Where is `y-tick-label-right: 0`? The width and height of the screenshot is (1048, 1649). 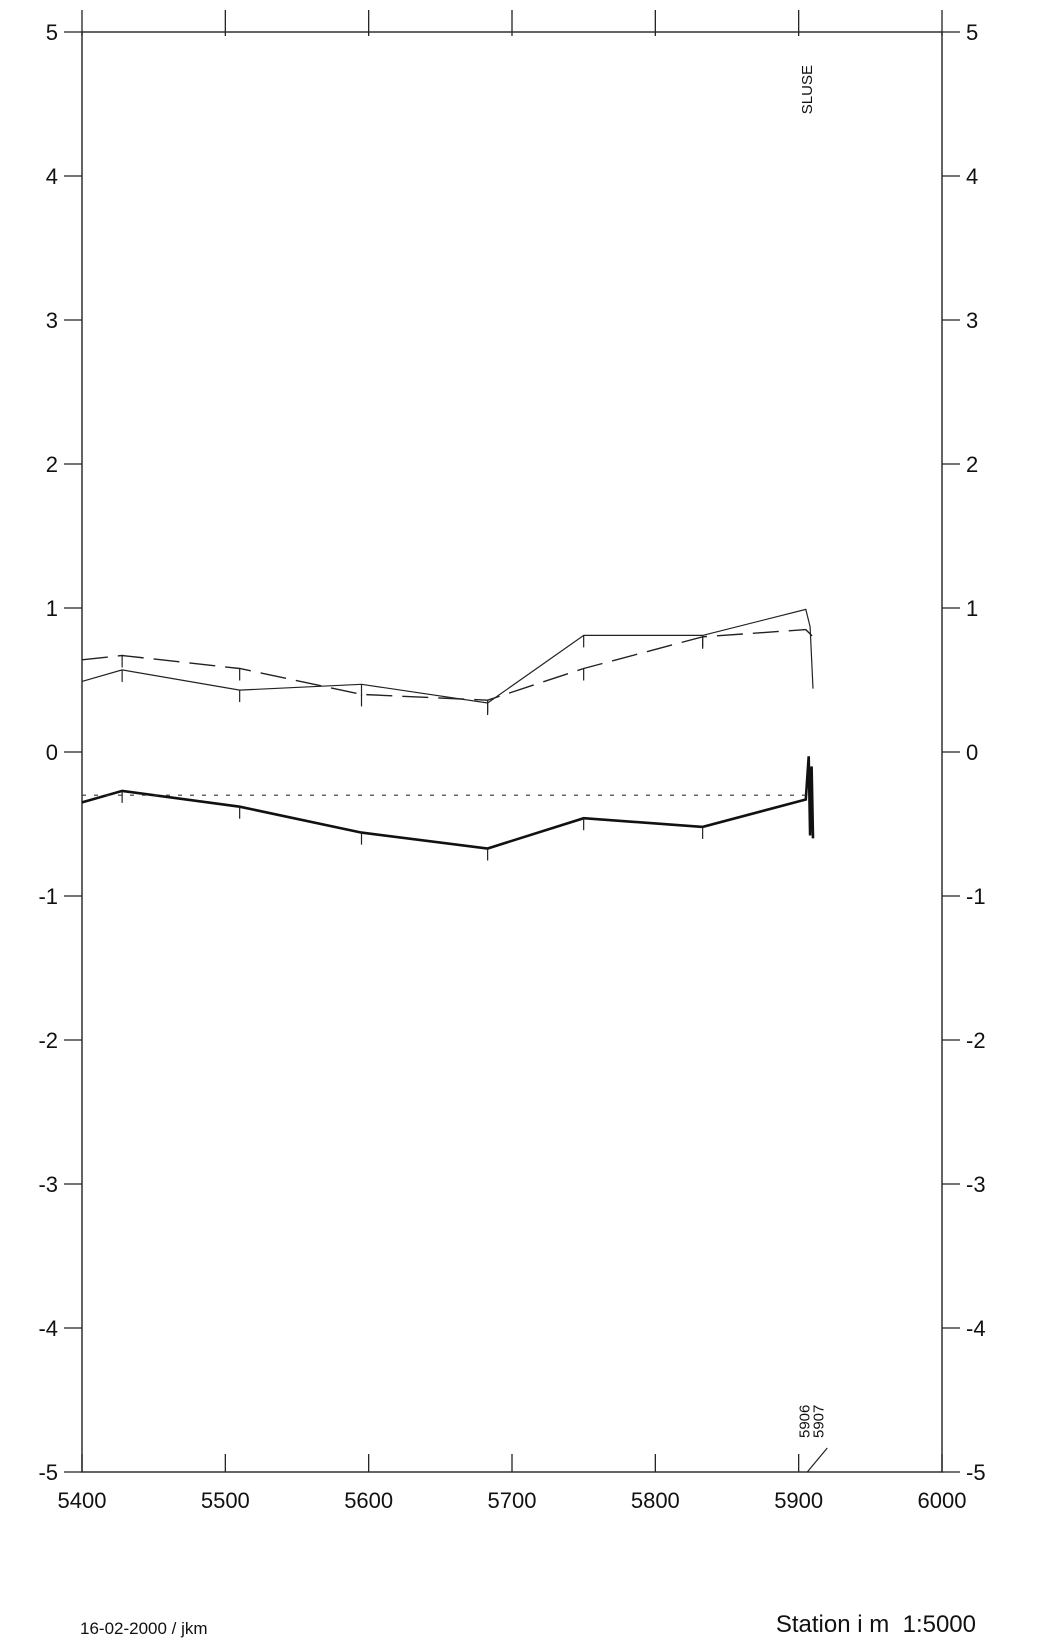
y-tick-label-right: 0 is located at coordinates (972, 752).